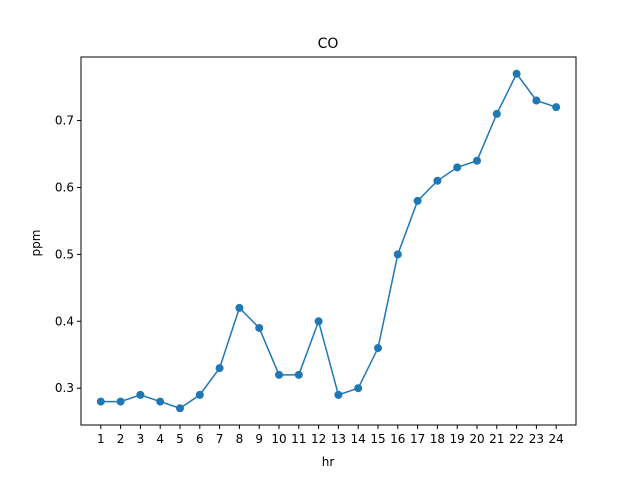 The image size is (640, 479). Describe the element at coordinates (328, 44) in the screenshot. I see `chart-title: CO` at that location.